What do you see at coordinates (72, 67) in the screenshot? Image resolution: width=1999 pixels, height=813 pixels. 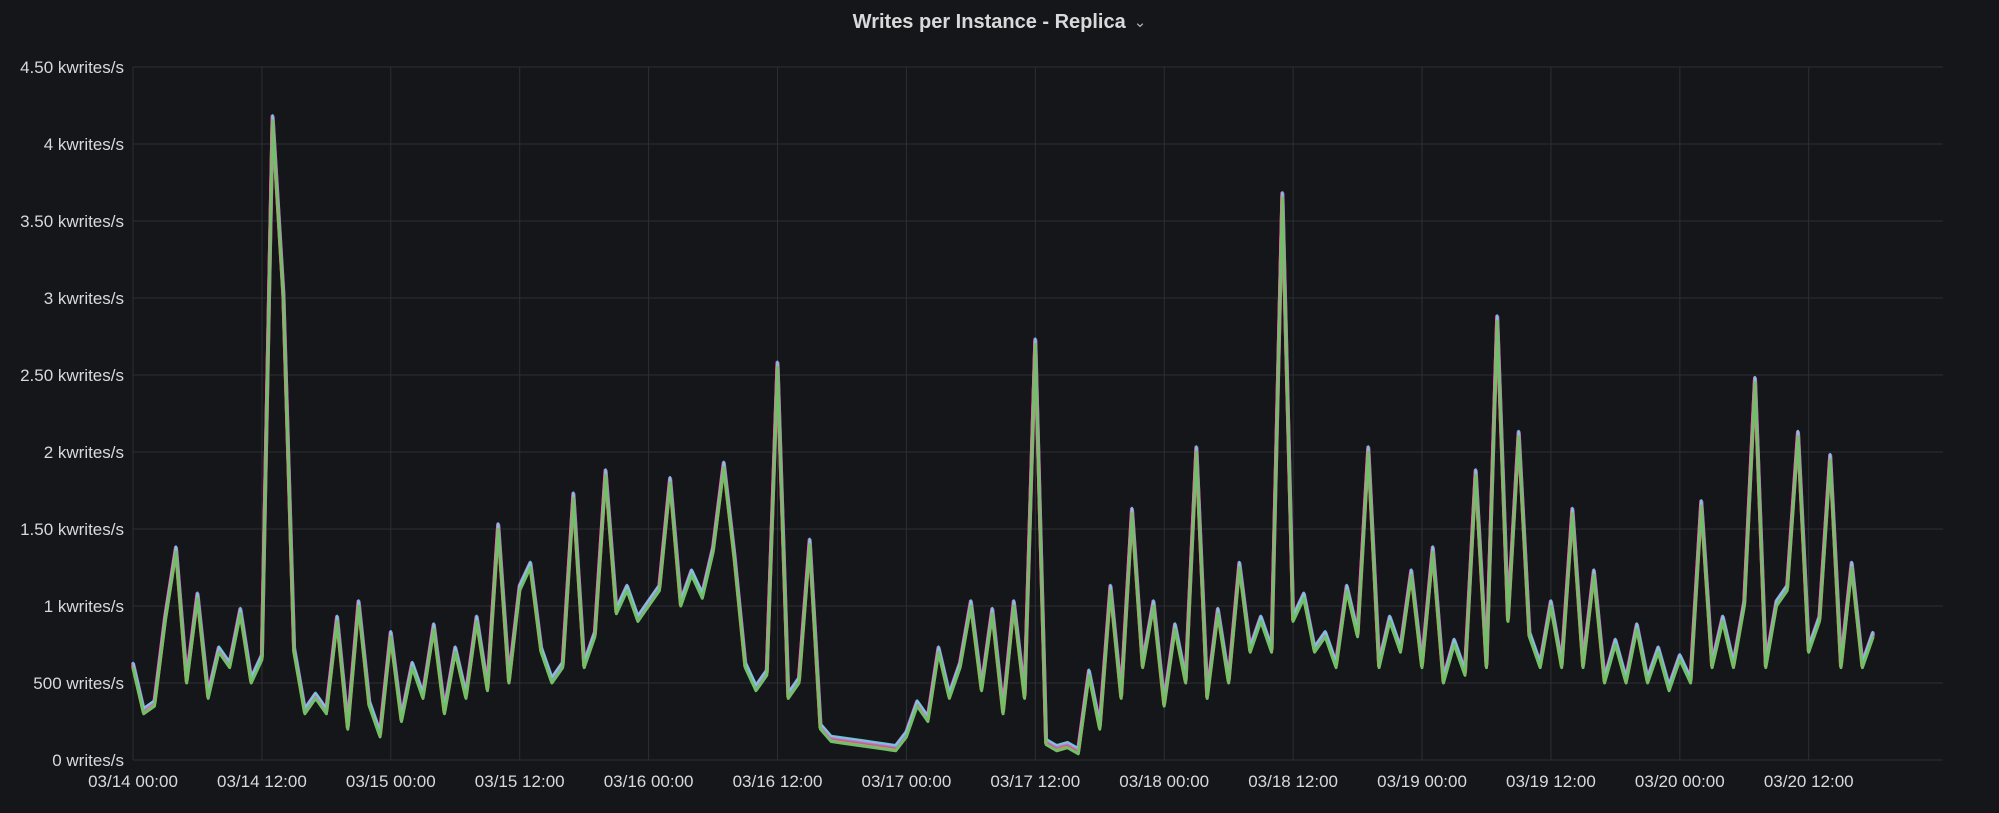 I see `y-tick-label: 4.50 kwrites/s` at bounding box center [72, 67].